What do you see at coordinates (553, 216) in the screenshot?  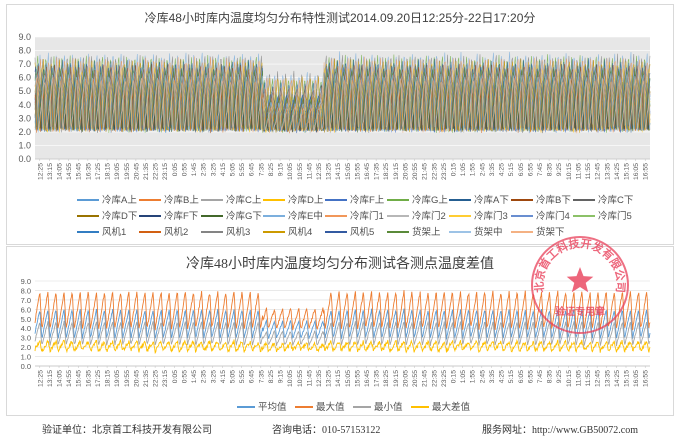 I see `legend-label: 冷库门4` at bounding box center [553, 216].